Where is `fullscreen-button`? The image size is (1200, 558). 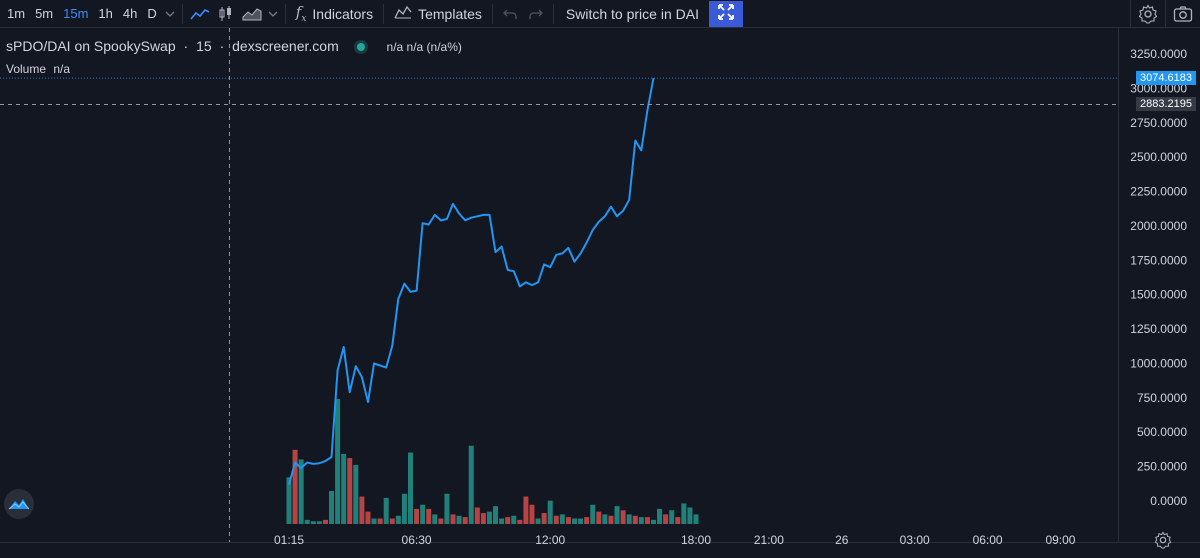
fullscreen-button is located at coordinates (725, 13).